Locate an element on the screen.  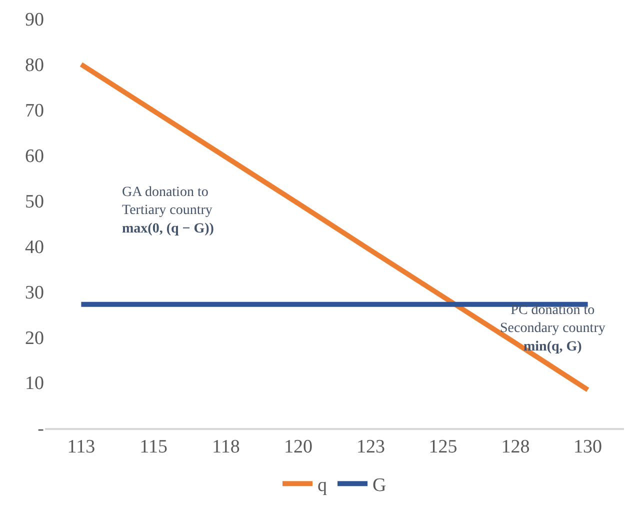
y-tick-label: 30 is located at coordinates (34, 293).